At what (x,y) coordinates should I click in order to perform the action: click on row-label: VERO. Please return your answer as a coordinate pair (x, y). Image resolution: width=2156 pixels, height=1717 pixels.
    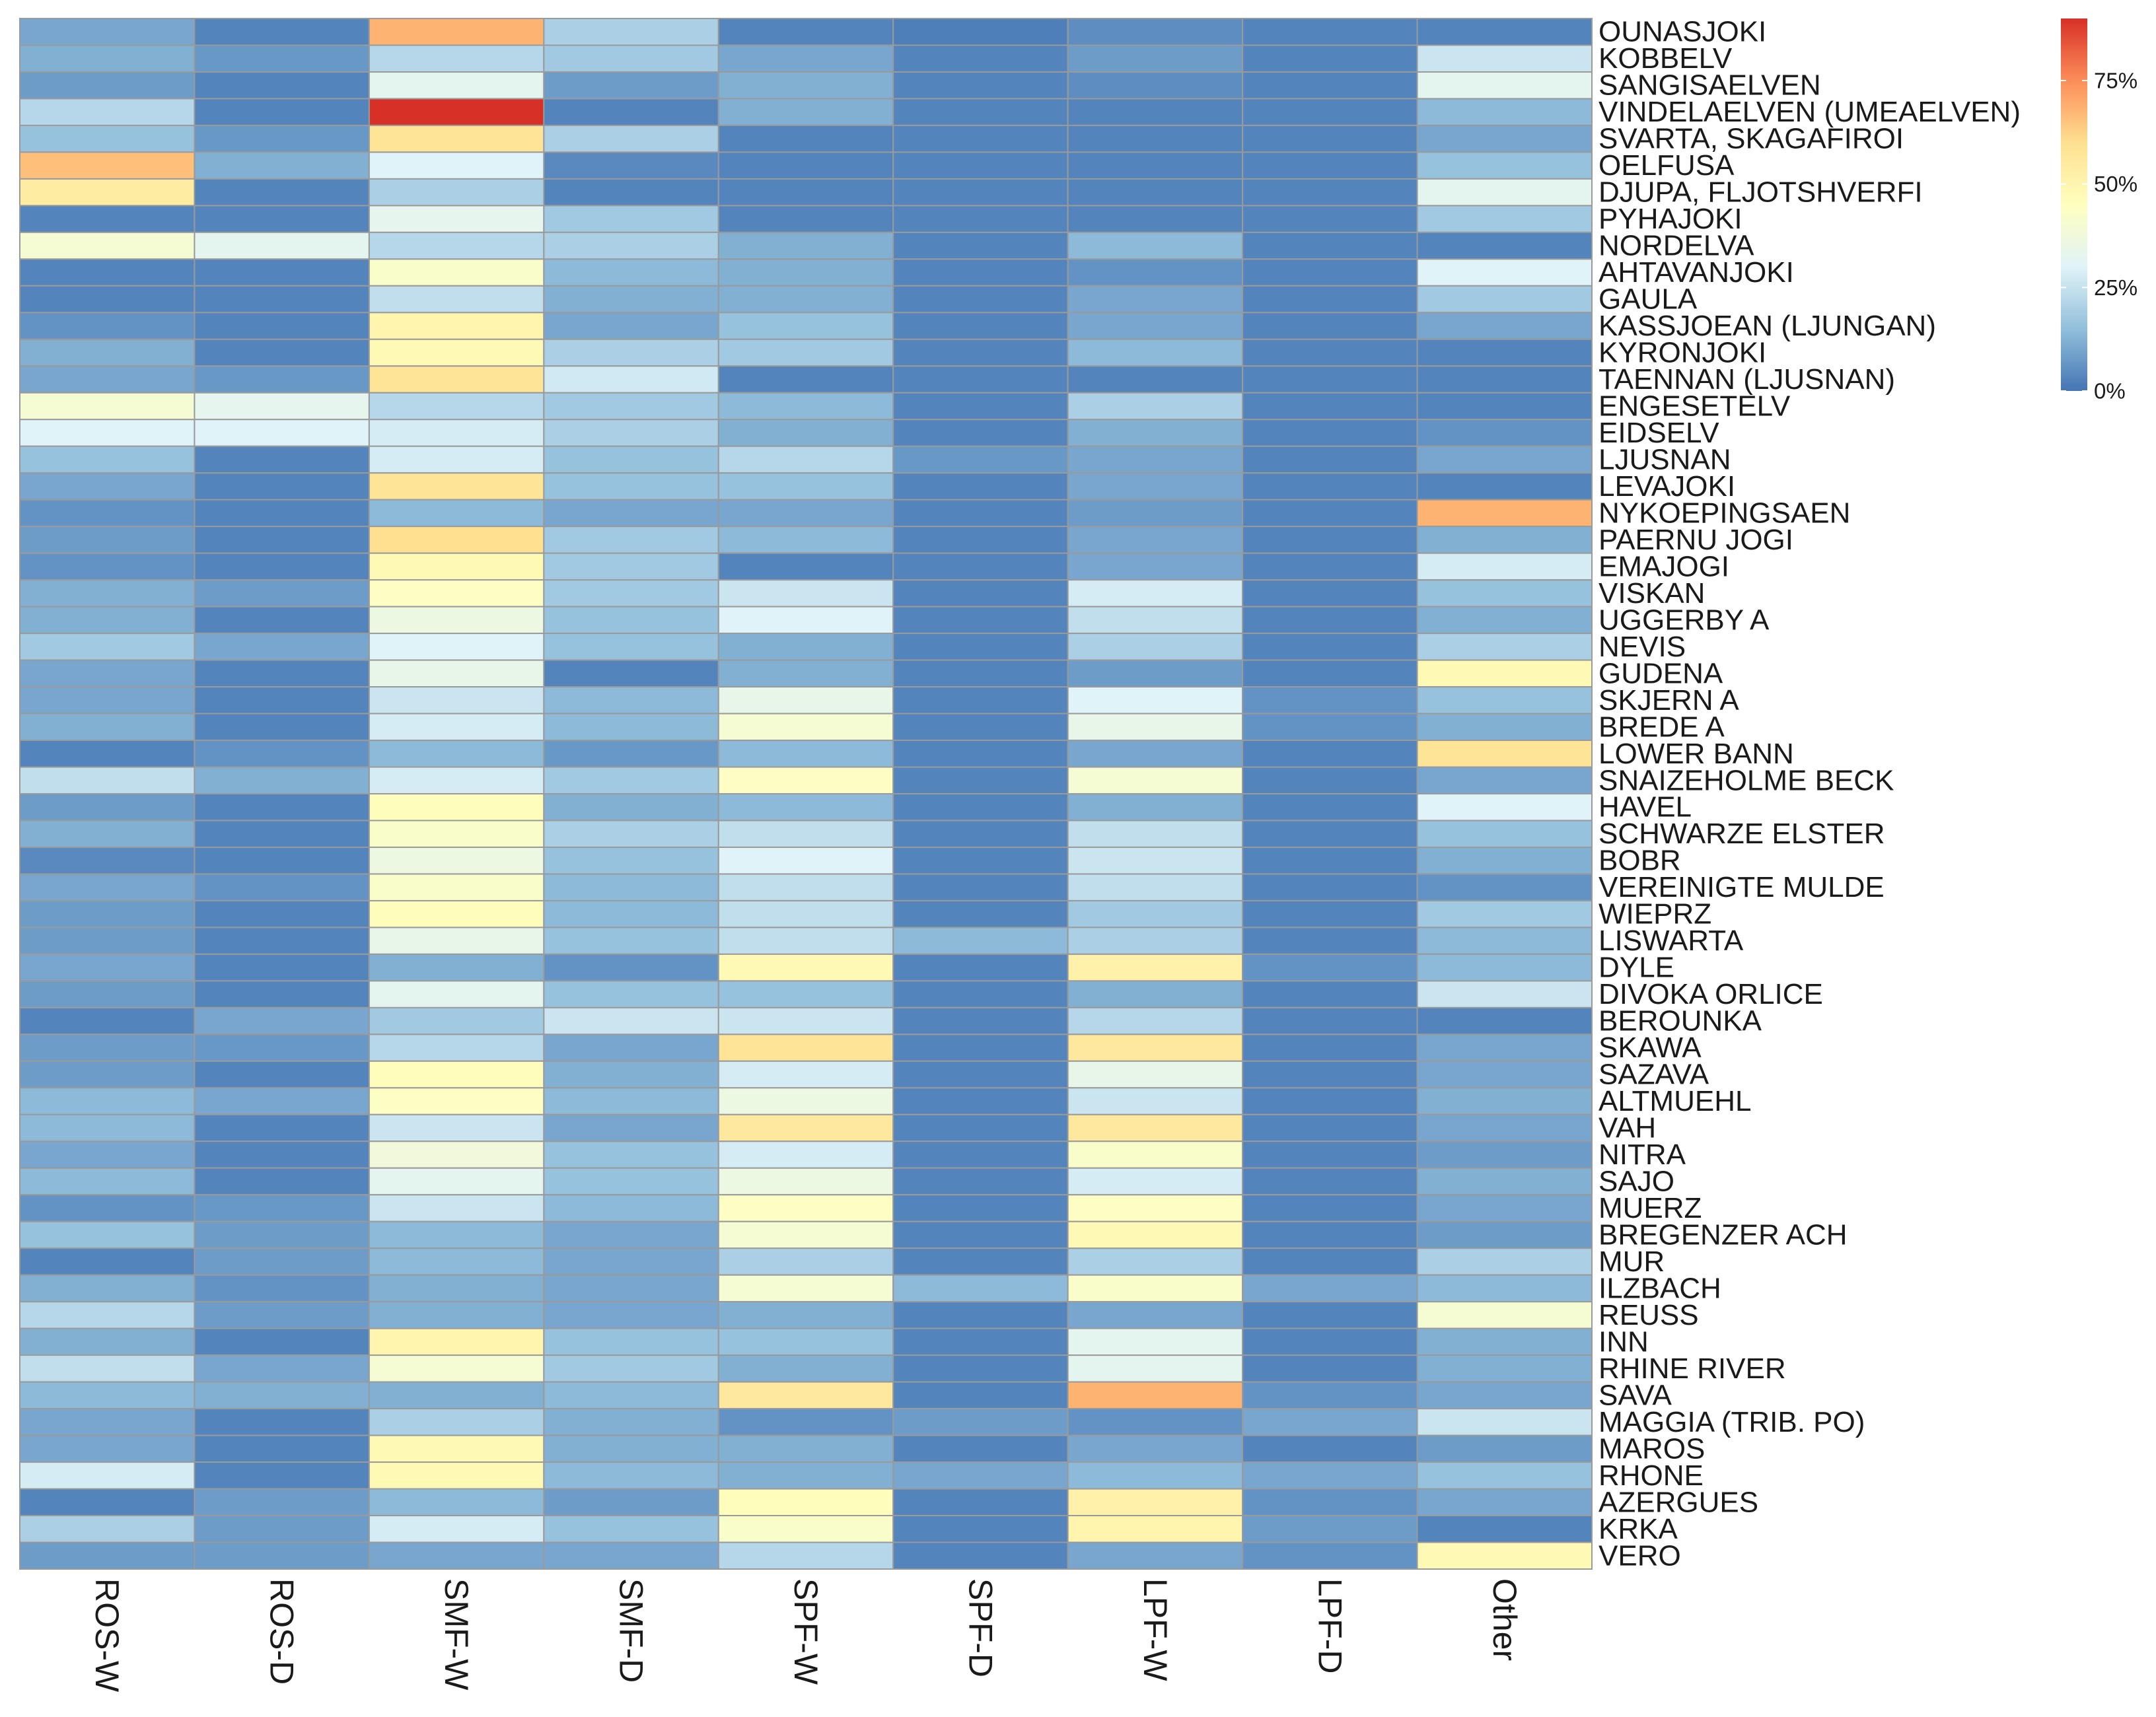
    Looking at the image, I should click on (1640, 1555).